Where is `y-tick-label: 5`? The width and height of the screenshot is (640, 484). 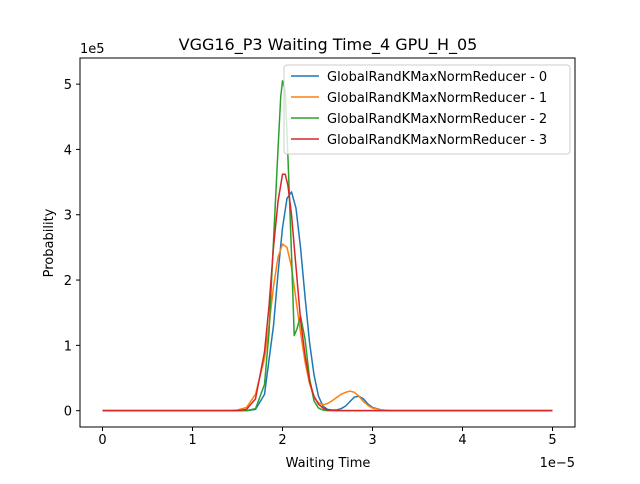
y-tick-label: 5 is located at coordinates (68, 85).